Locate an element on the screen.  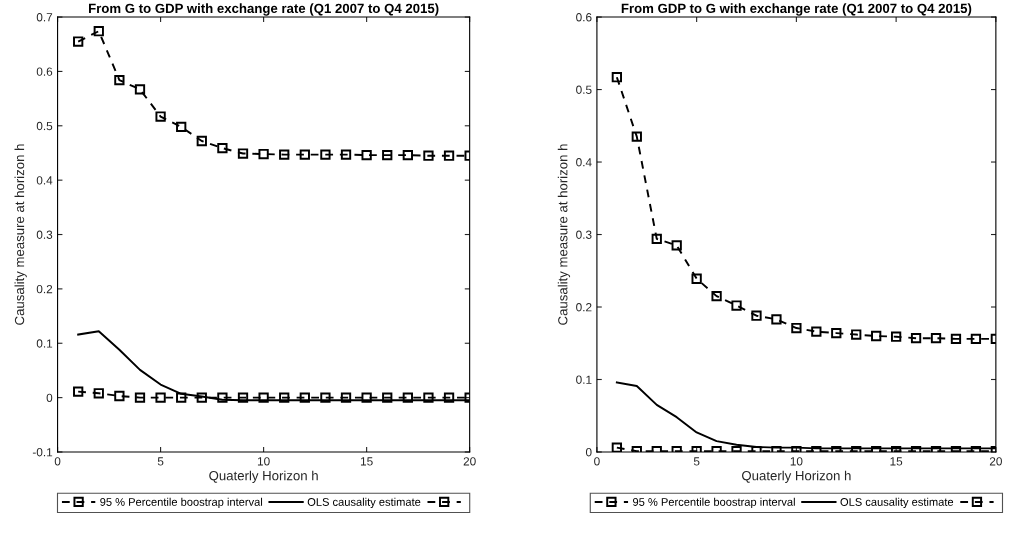
y-tick-label: -0.1 is located at coordinates (42, 452).